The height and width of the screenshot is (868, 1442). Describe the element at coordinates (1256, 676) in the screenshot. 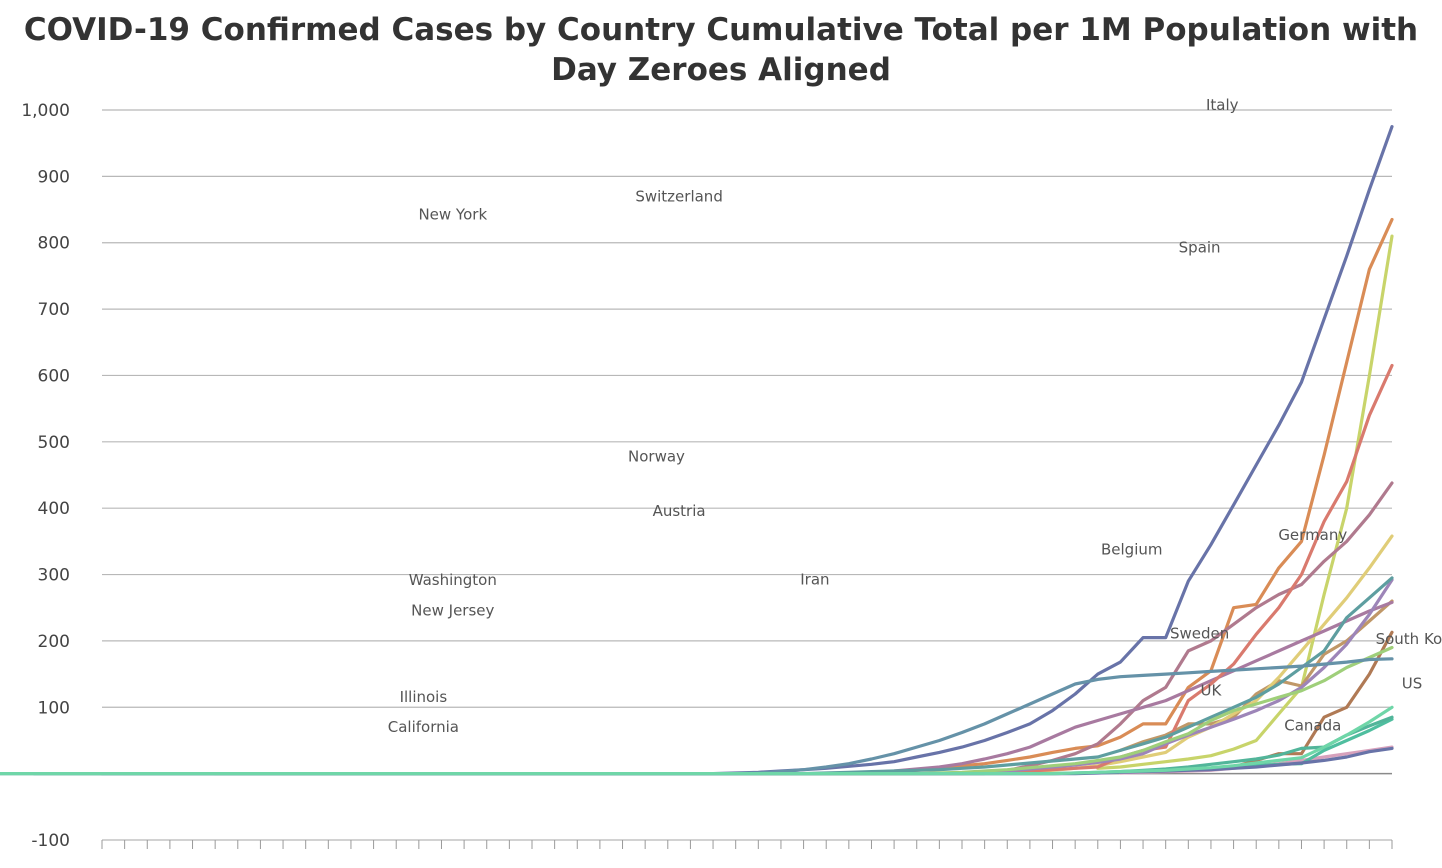

I see `series-line-washington` at that location.